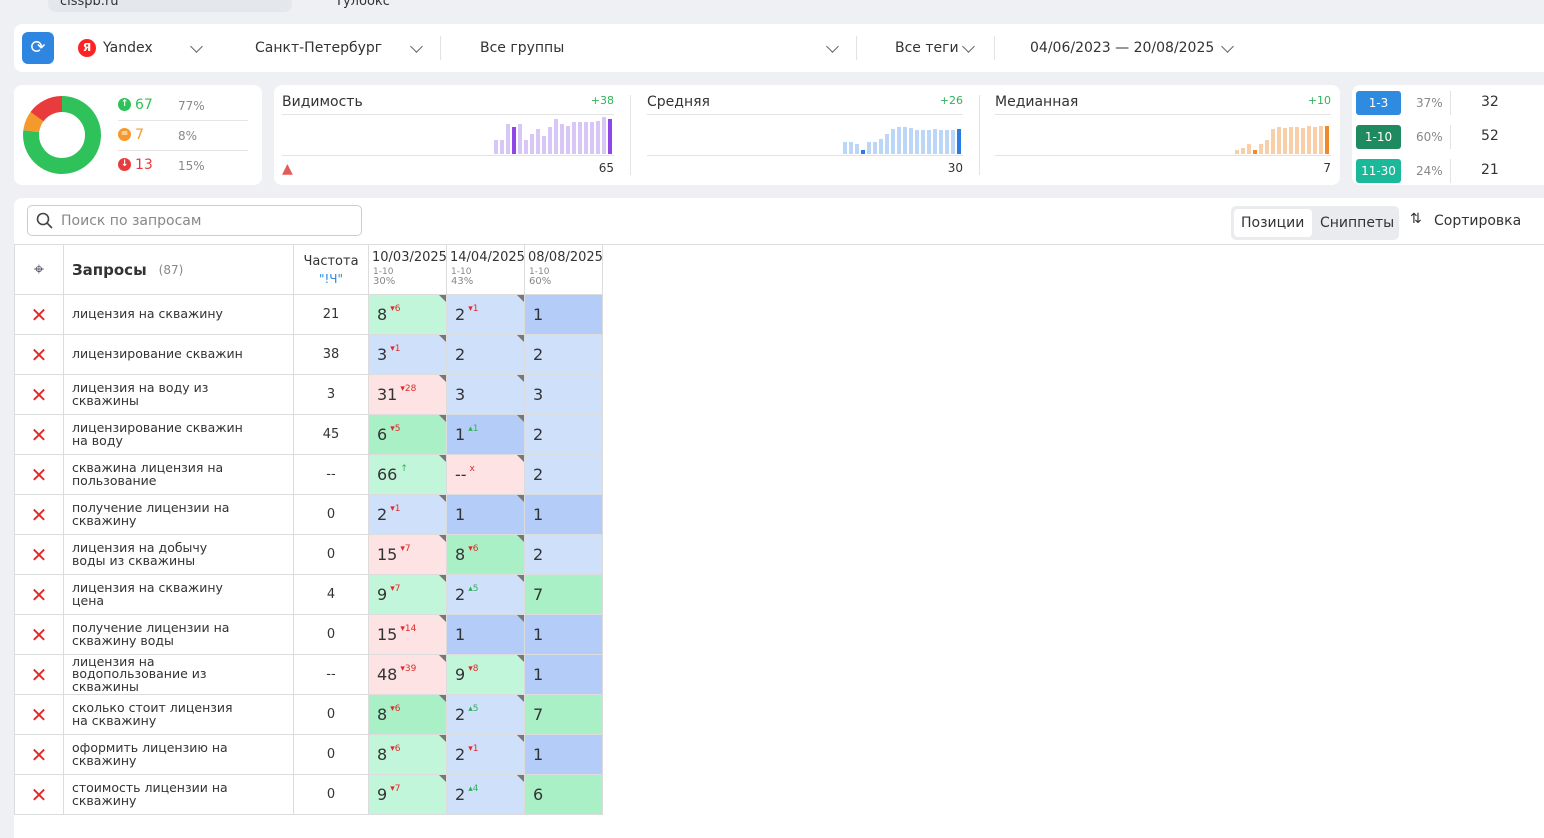  I want to click on metric-line, so click(448, 155).